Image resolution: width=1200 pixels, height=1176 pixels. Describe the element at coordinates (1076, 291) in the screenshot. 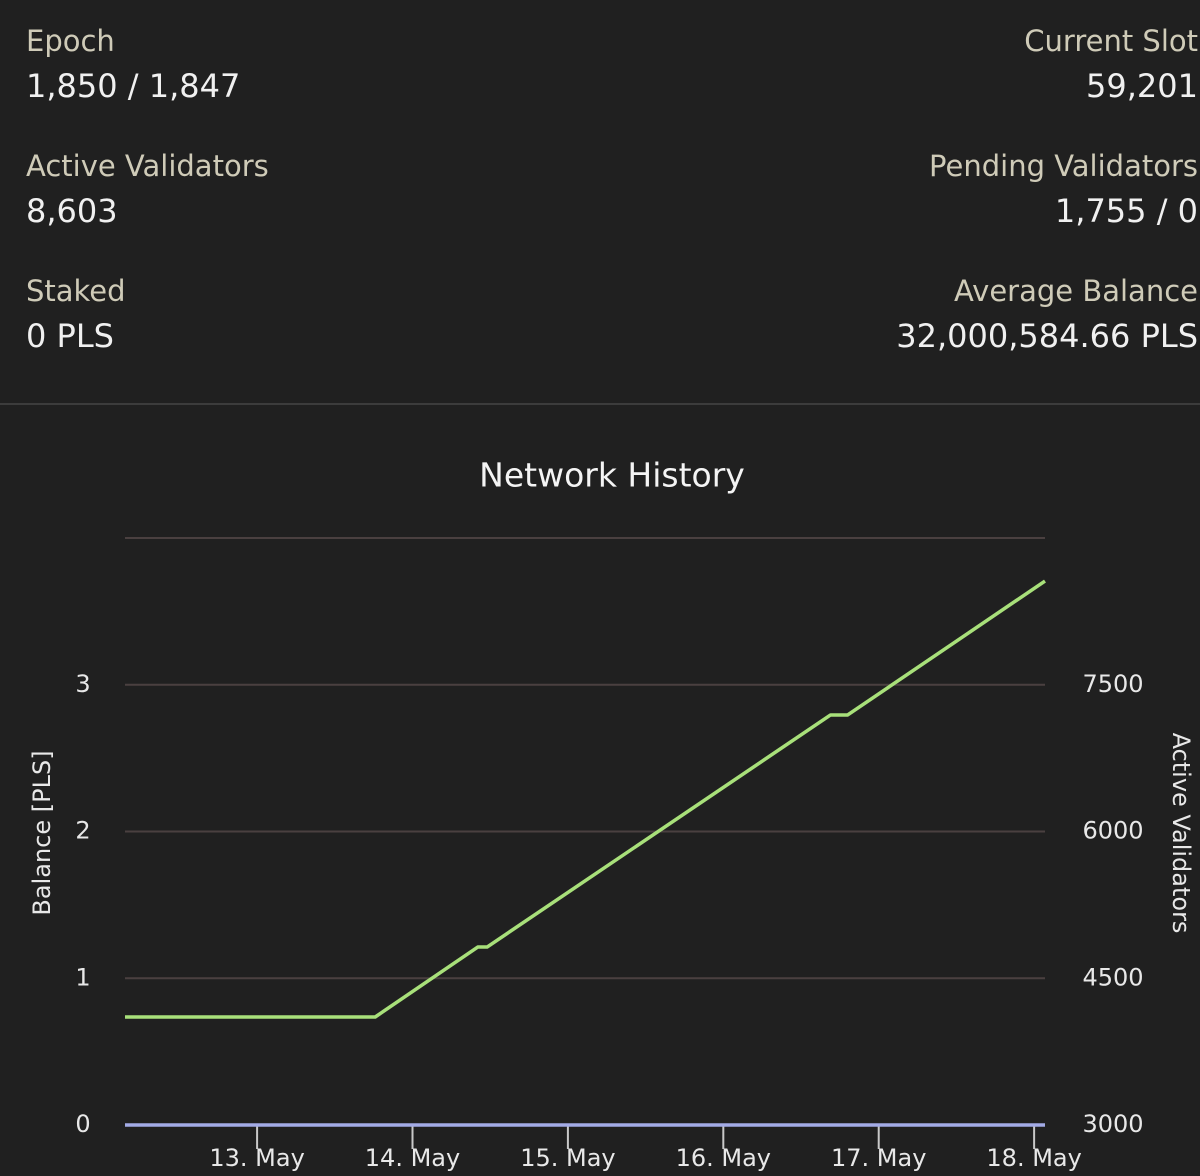

I see `stat-label: Average Balance` at that location.